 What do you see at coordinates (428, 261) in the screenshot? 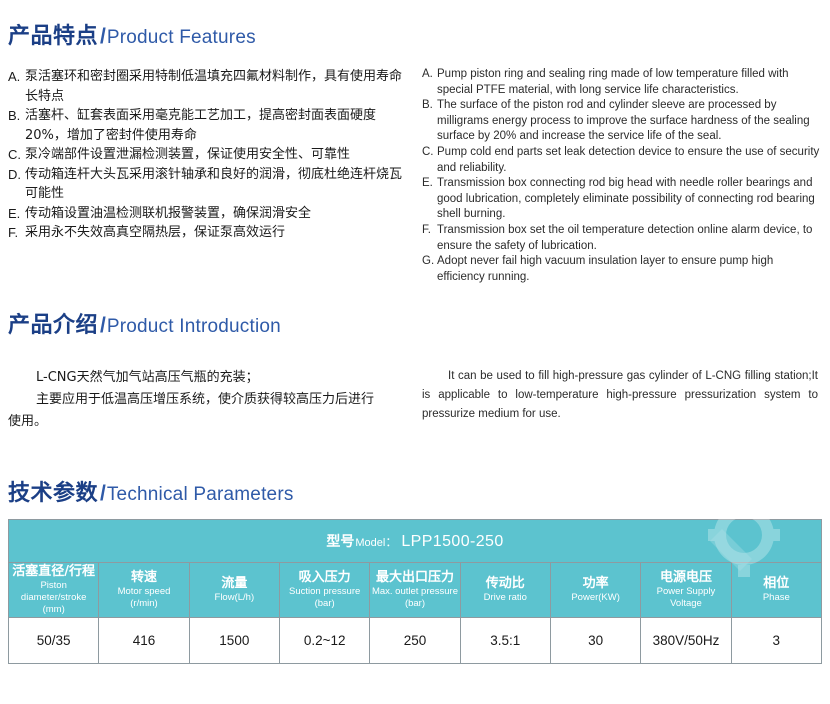
I see `list-marker: G.` at bounding box center [428, 261].